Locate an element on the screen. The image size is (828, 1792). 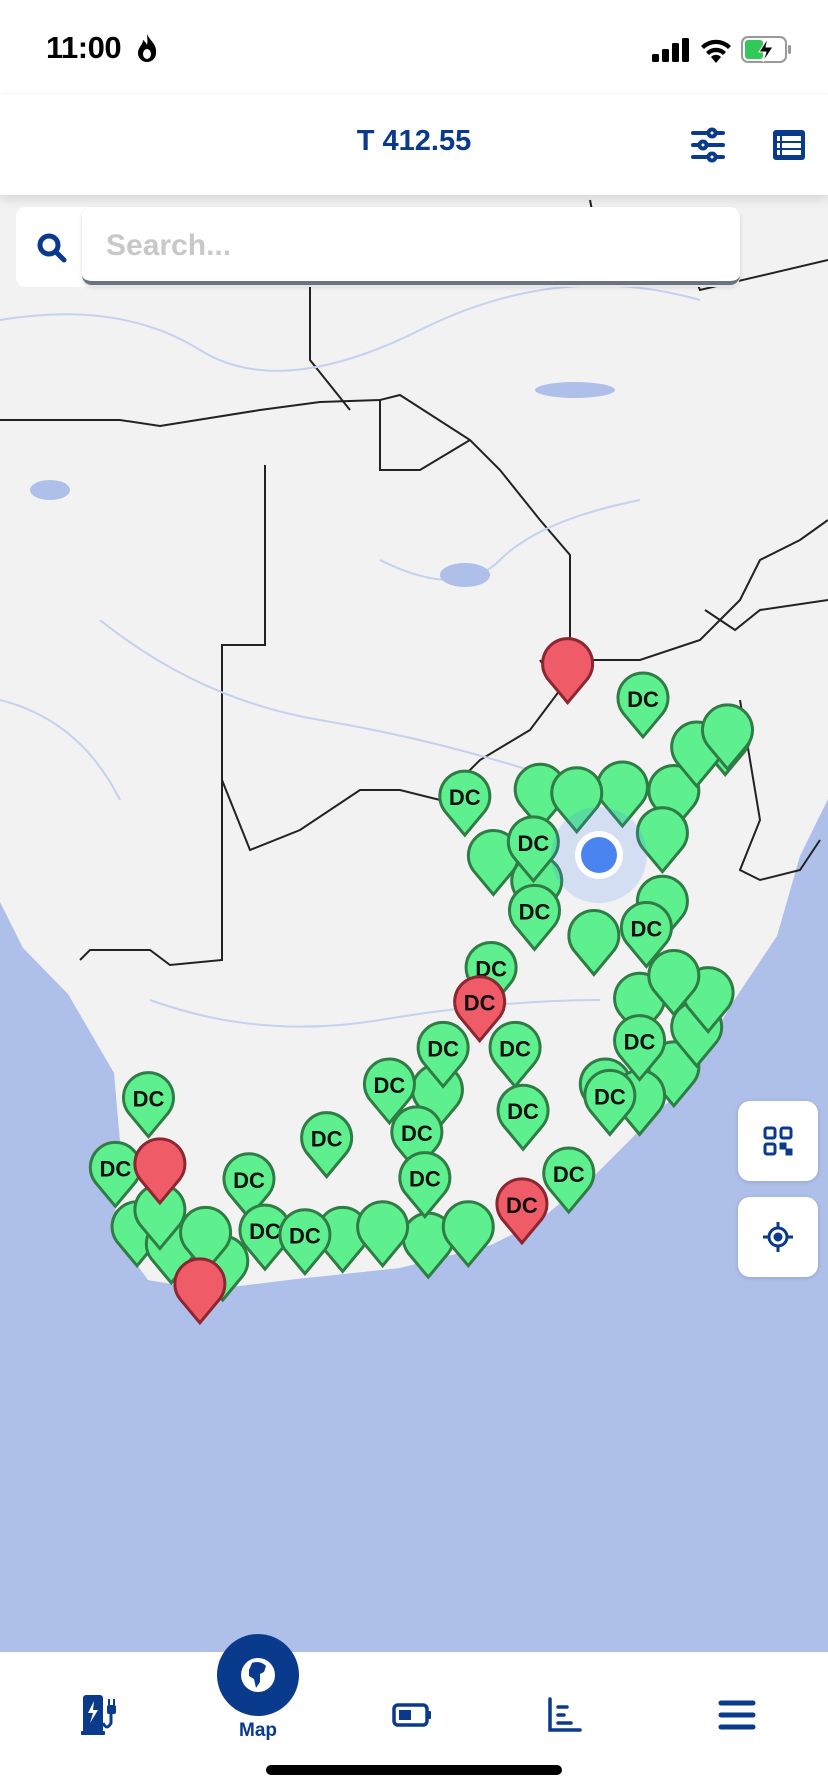
home-indicator is located at coordinates (414, 1770).